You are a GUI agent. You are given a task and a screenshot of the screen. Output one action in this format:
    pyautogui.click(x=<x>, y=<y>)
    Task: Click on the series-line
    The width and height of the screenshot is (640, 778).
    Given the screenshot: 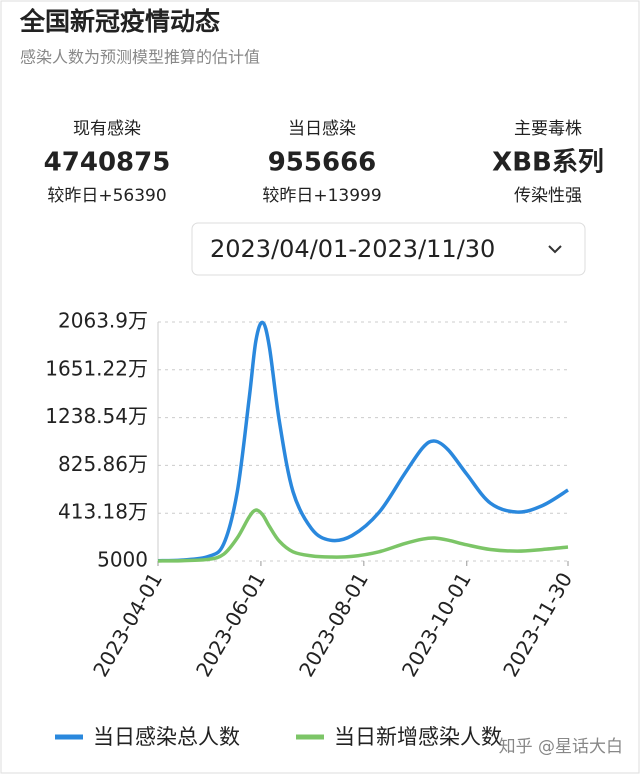 What is the action you would take?
    pyautogui.click(x=363, y=535)
    